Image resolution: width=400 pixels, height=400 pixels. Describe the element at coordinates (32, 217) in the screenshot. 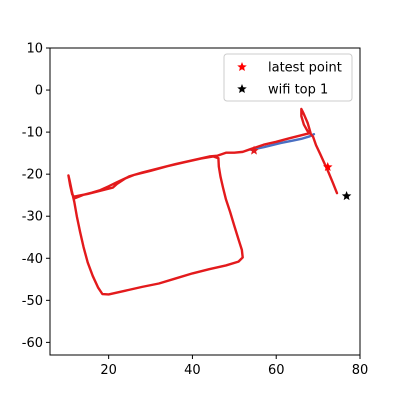

I see `y-tick-label: -30` at that location.